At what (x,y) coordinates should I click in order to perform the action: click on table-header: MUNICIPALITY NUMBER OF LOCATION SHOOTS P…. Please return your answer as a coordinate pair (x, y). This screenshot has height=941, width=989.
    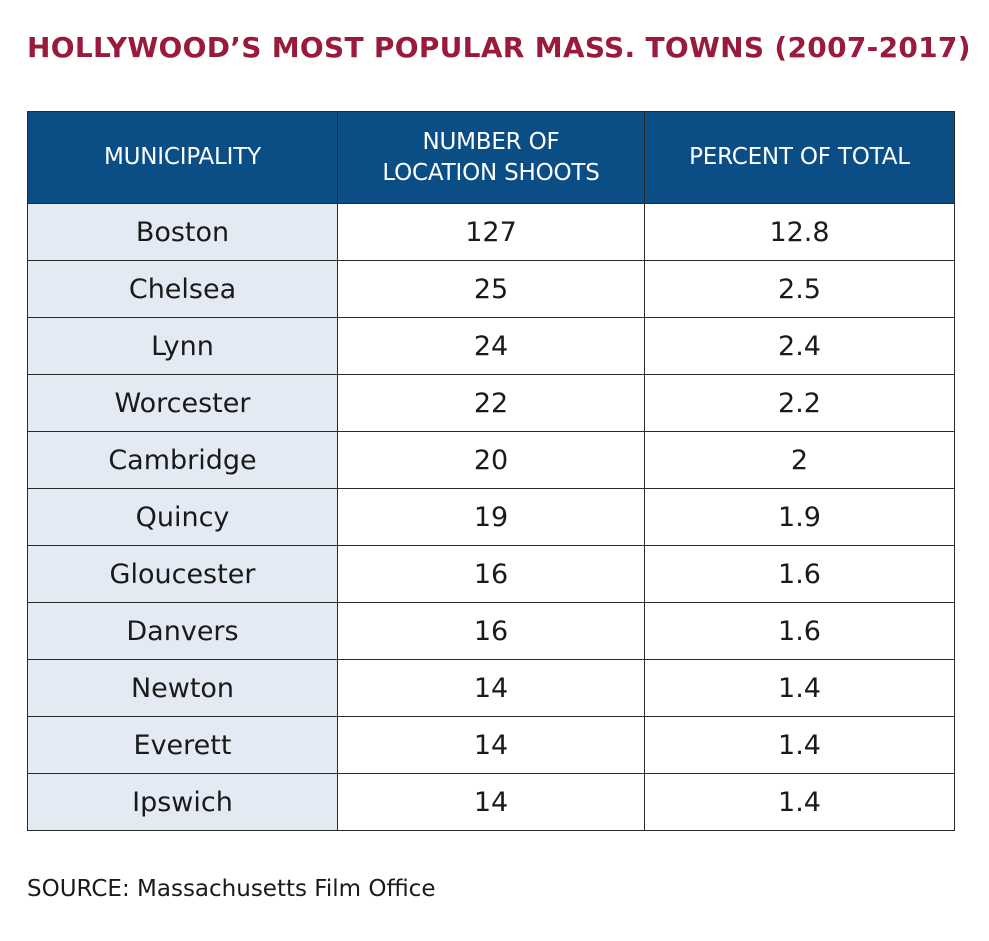
    Looking at the image, I should click on (491, 157).